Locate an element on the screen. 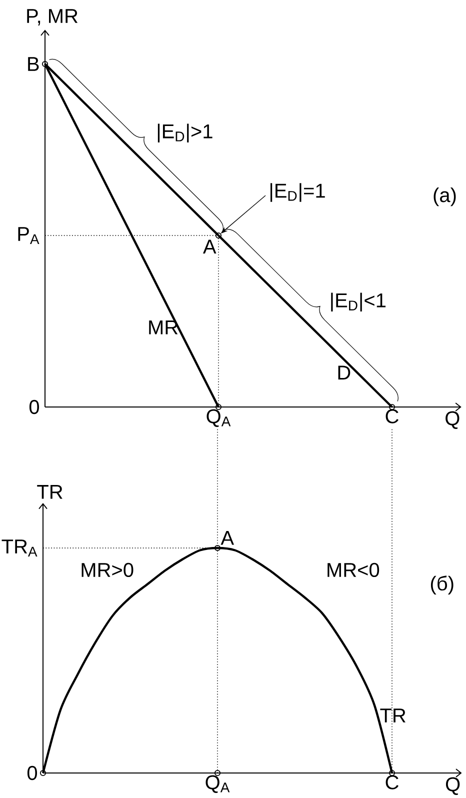  annotation: MR>0 is located at coordinates (108, 570).